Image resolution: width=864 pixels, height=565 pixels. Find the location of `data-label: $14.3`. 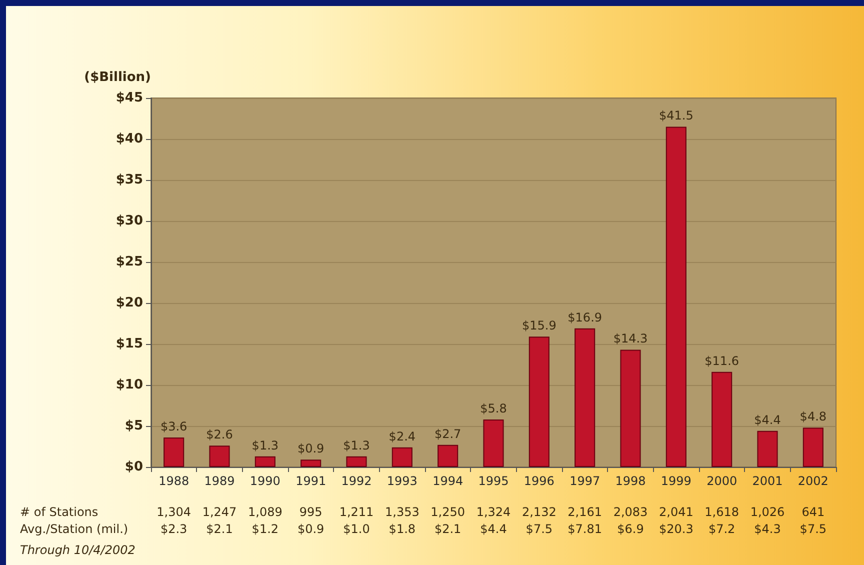

data-label: $14.3 is located at coordinates (630, 339).